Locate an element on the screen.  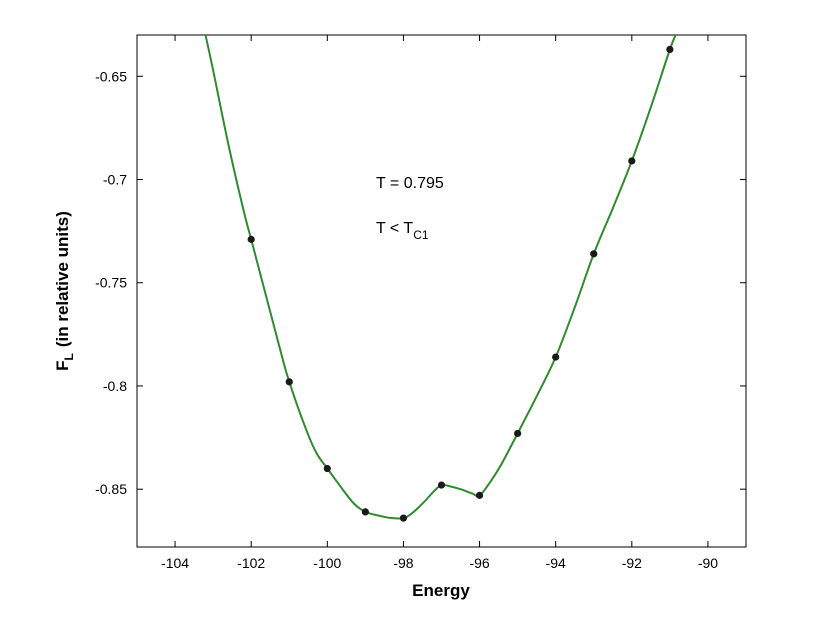
x-tick-label: -94 is located at coordinates (556, 563).